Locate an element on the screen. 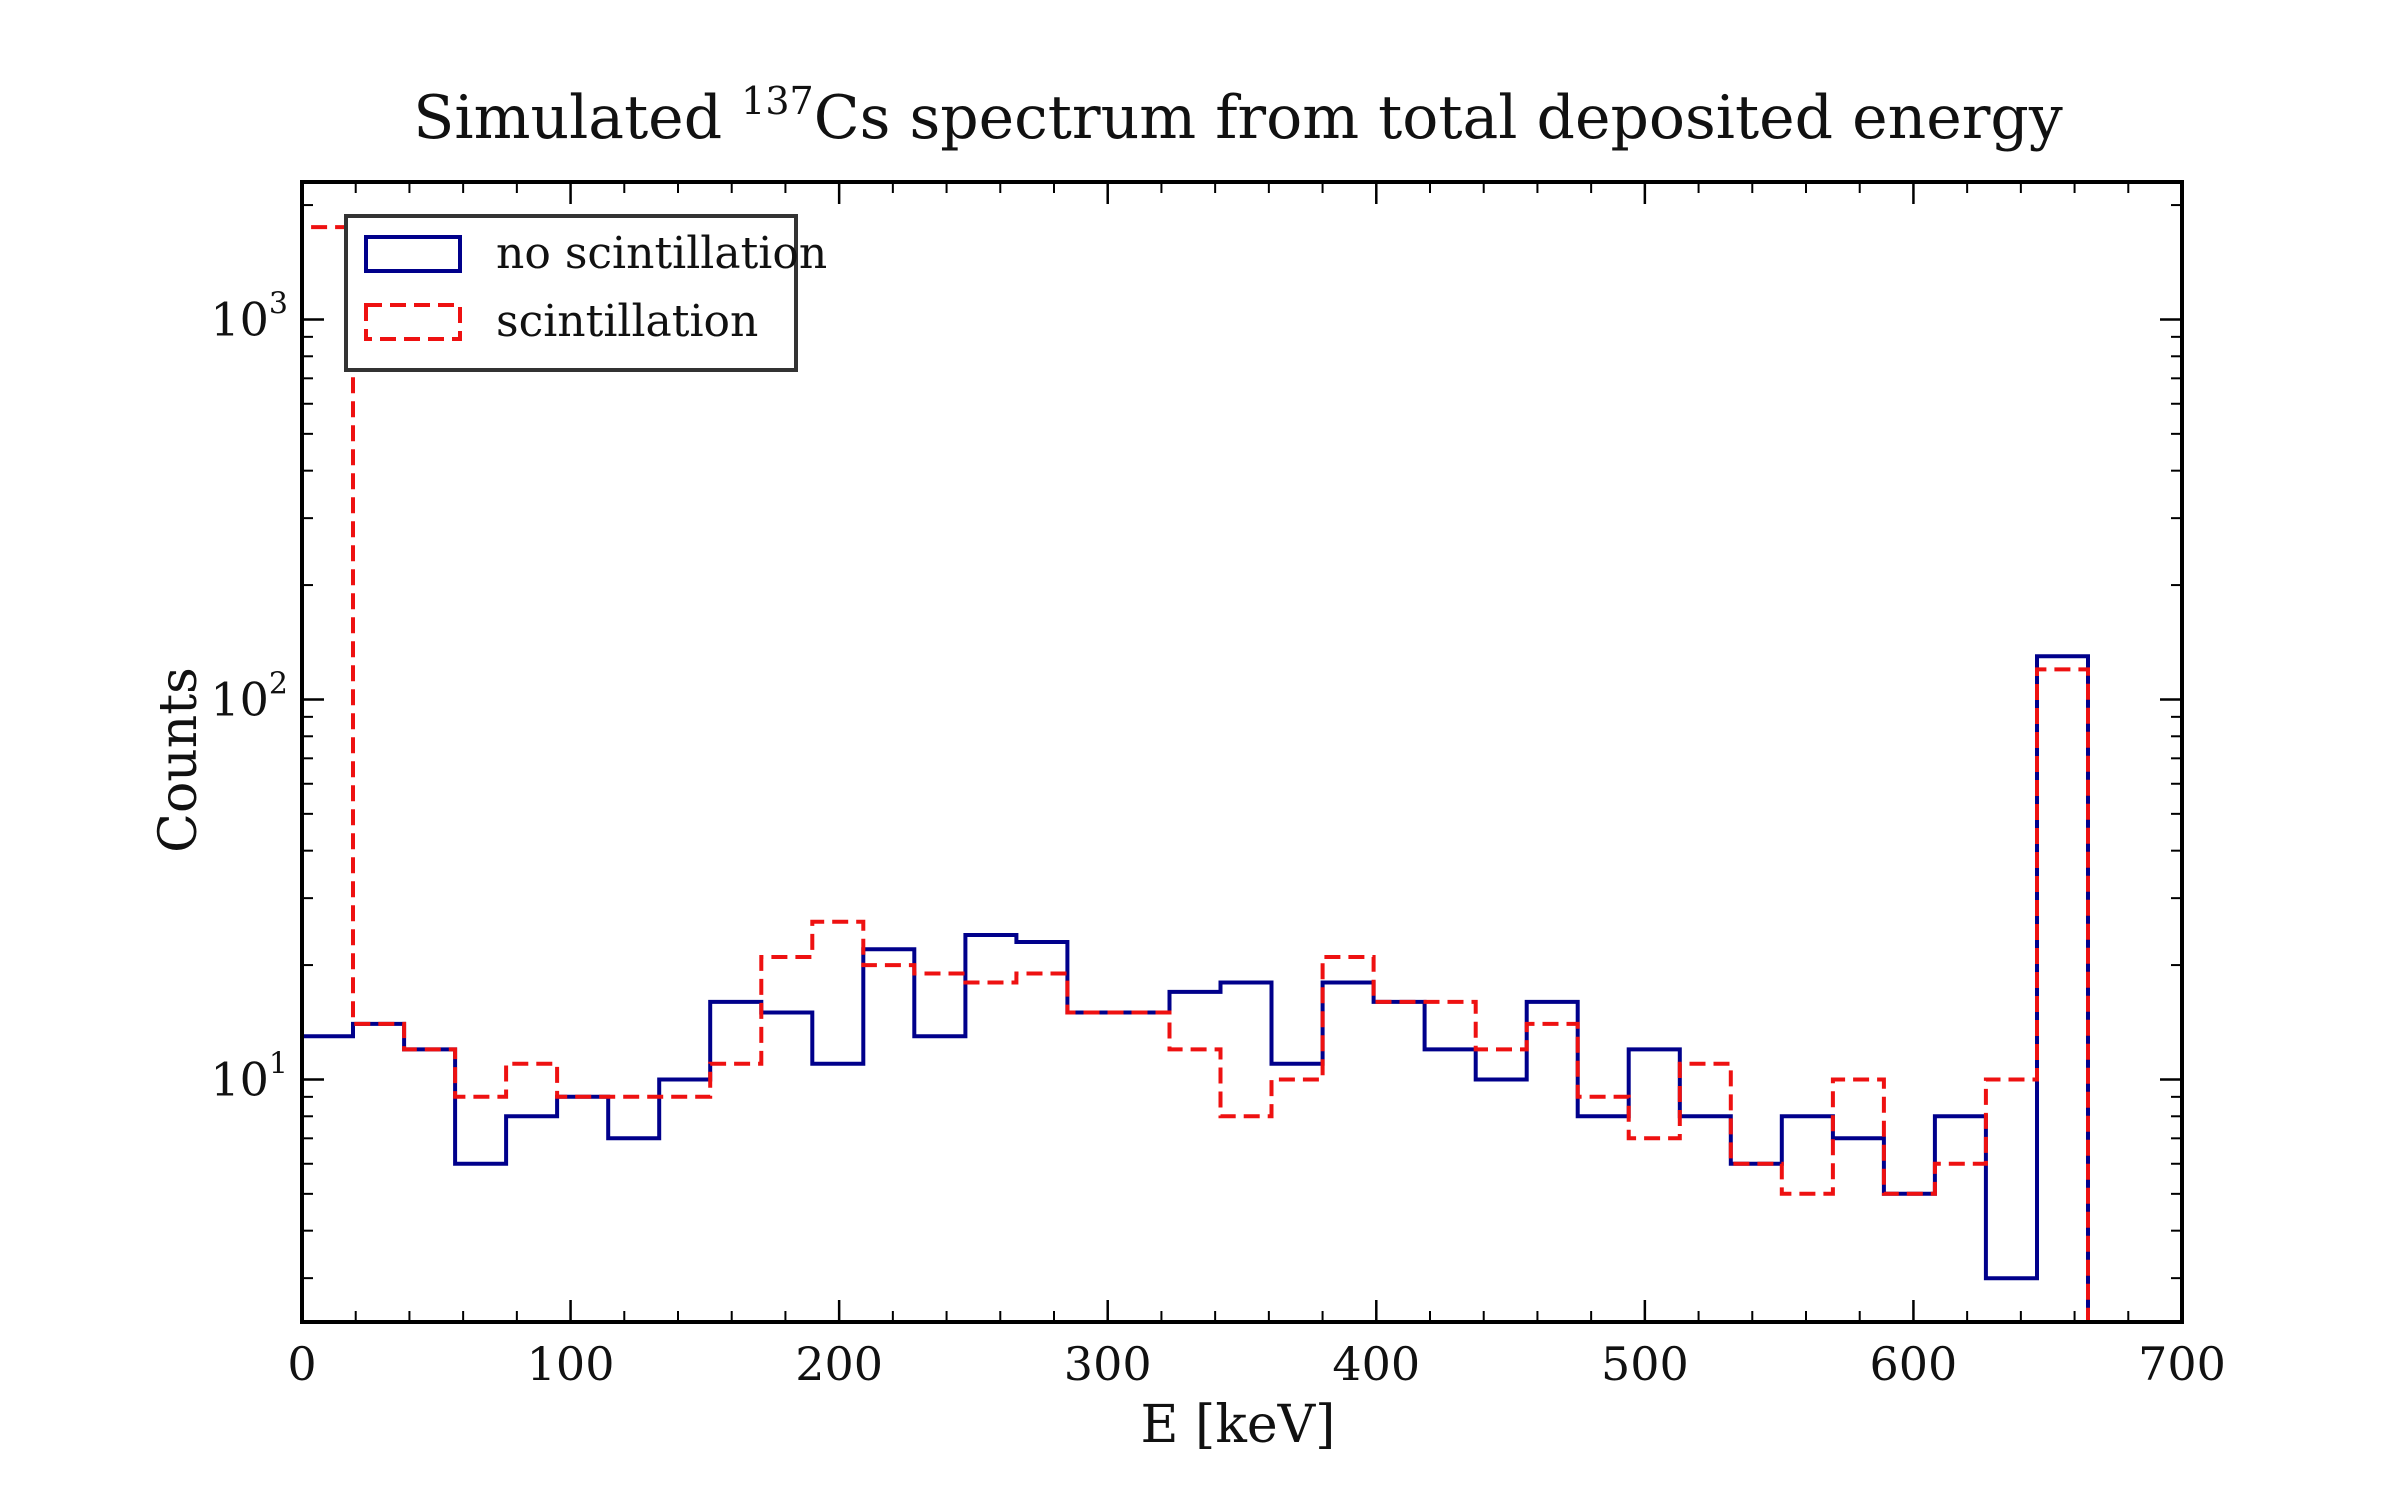 Image resolution: width=2400 pixels, height=1500 pixels. x-axis-label: E [keV] is located at coordinates (1238, 1425).